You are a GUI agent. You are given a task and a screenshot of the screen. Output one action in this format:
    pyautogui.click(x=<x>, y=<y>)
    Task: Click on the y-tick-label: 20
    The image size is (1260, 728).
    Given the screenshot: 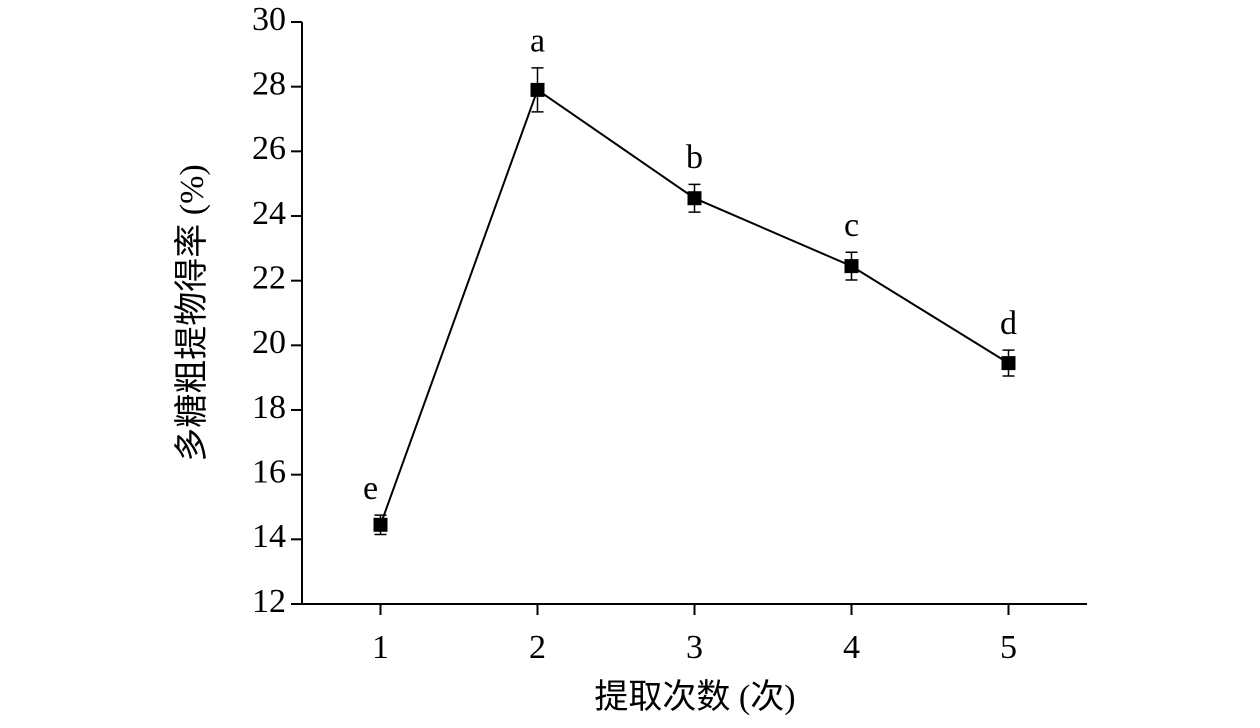 What is the action you would take?
    pyautogui.click(x=269, y=342)
    